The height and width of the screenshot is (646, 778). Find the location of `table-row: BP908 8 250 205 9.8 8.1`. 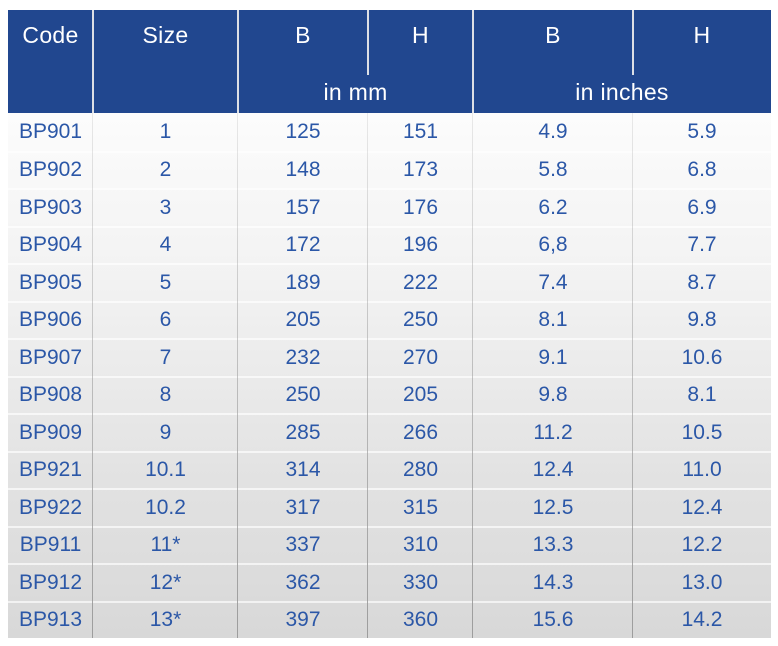

table-row: BP908 8 250 205 9.8 8.1 is located at coordinates (389, 394).